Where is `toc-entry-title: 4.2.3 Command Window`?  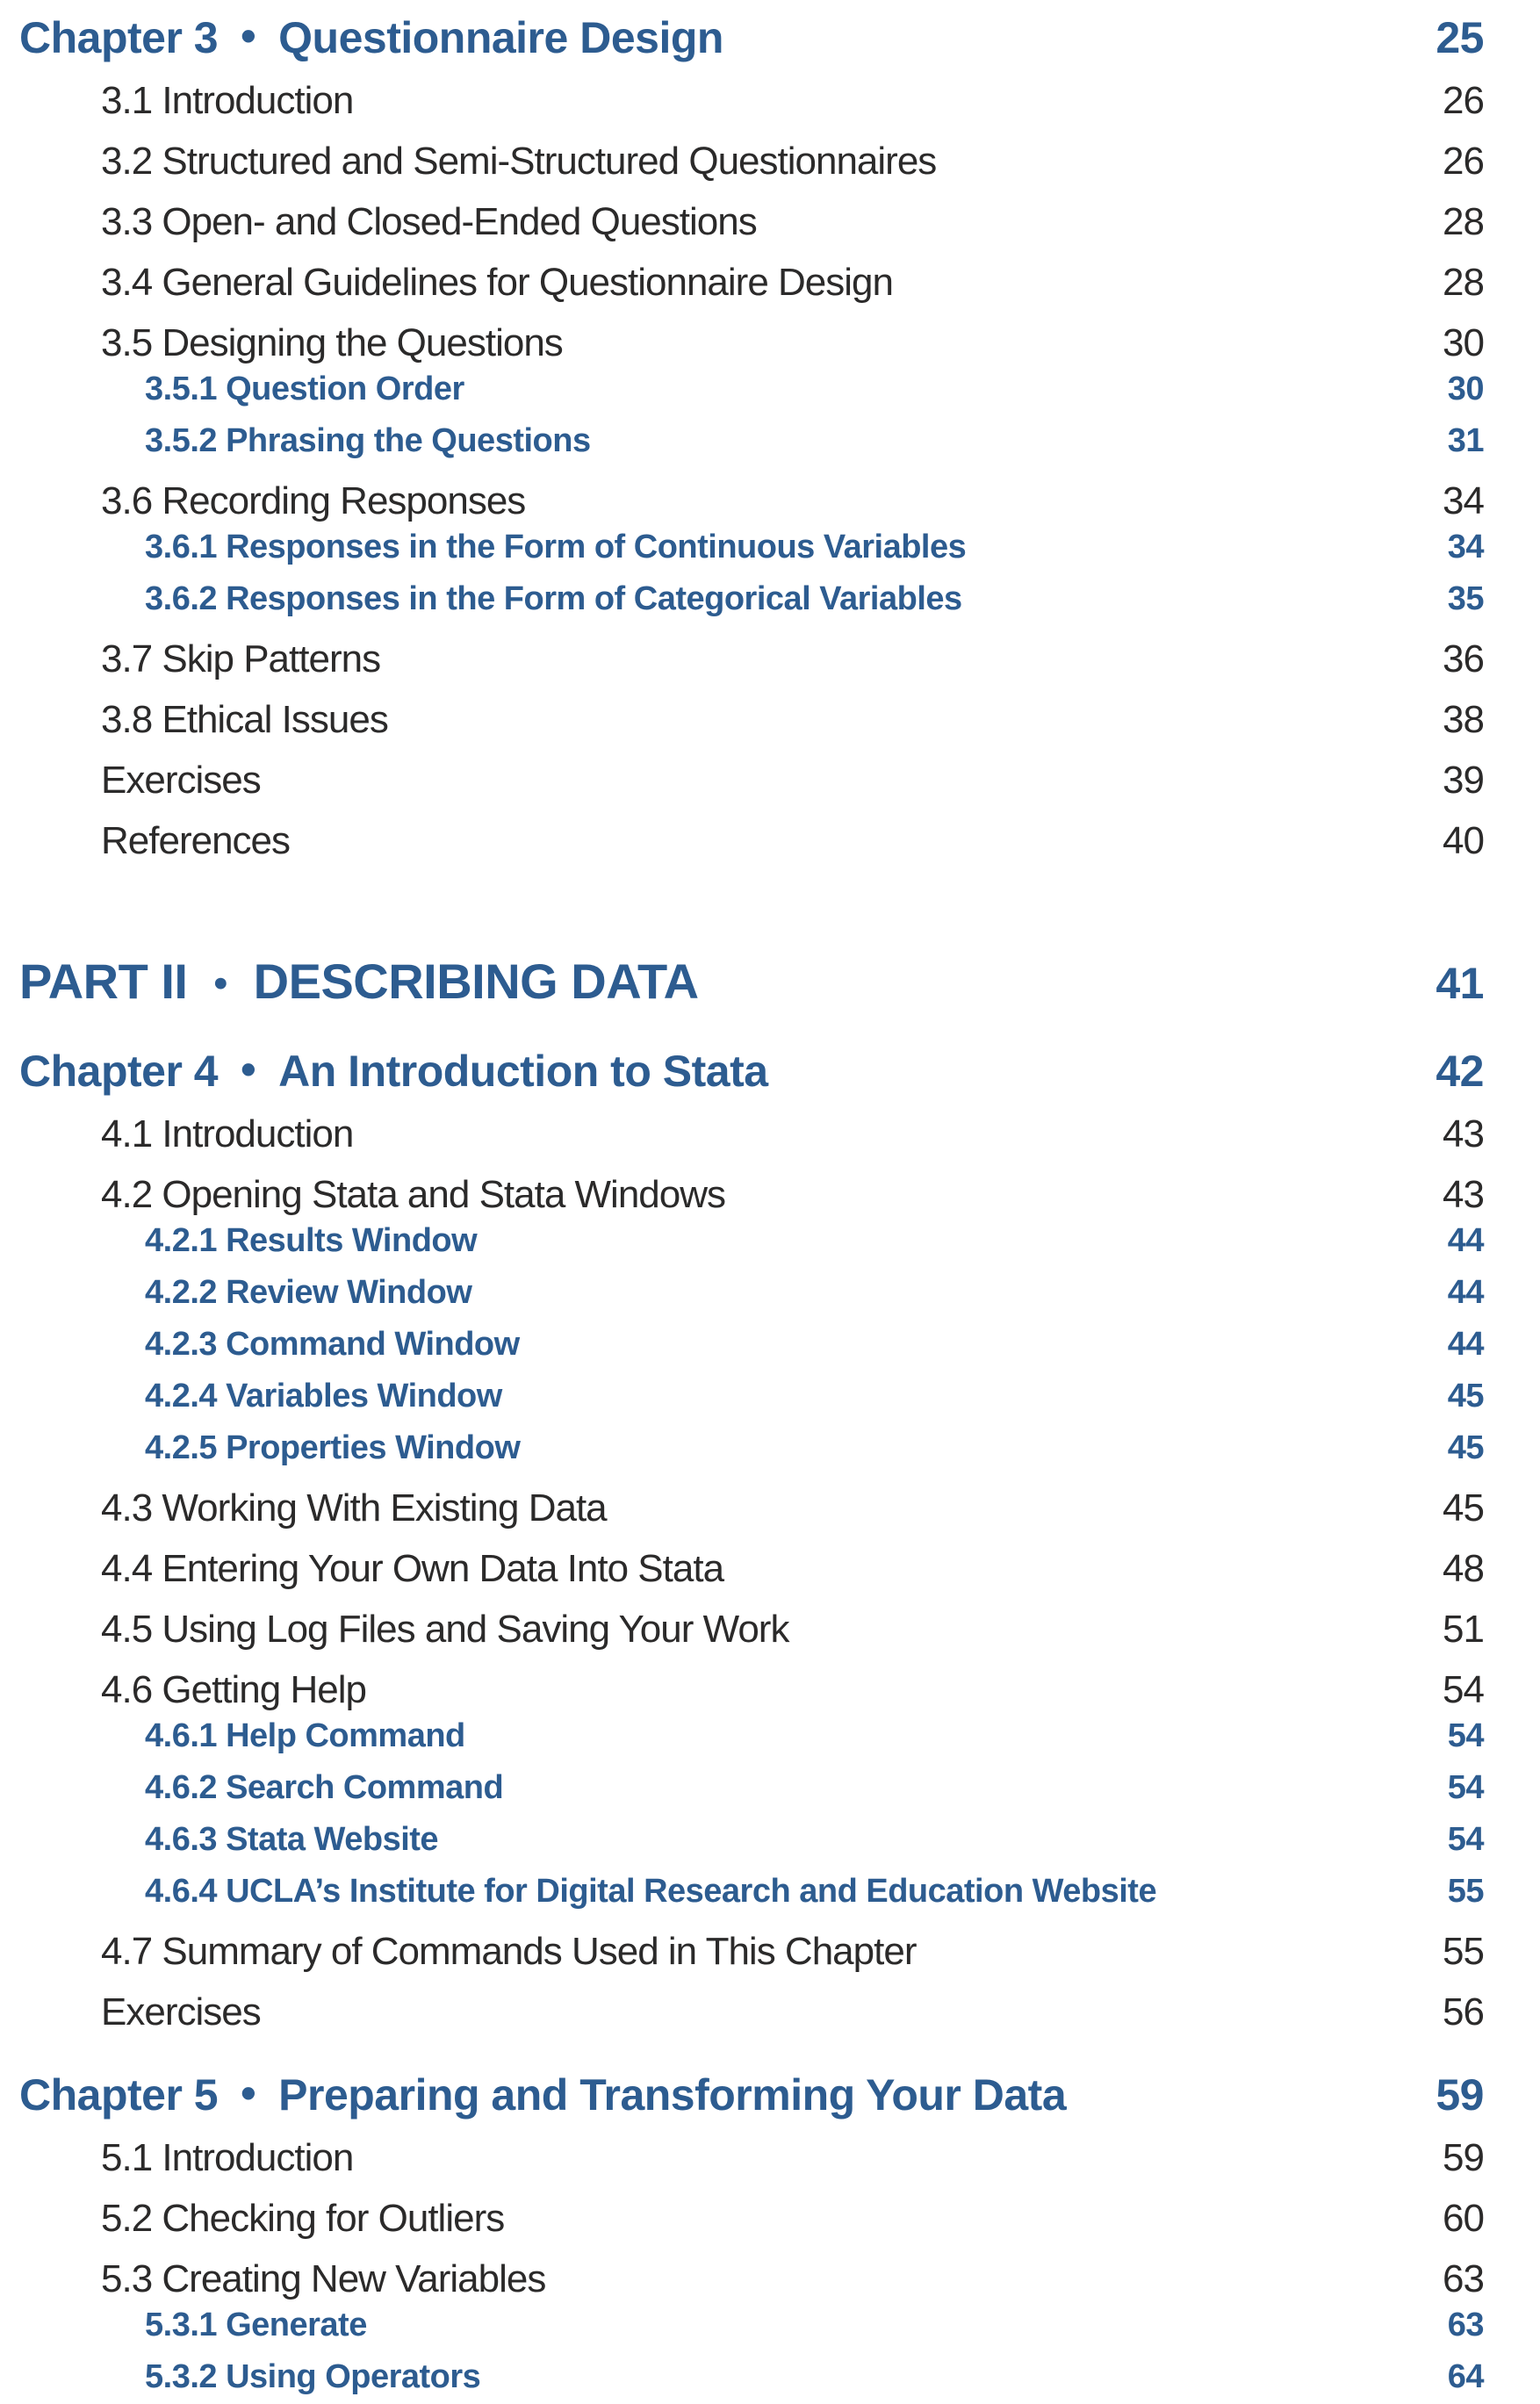 toc-entry-title: 4.2.3 Command Window is located at coordinates (332, 1345).